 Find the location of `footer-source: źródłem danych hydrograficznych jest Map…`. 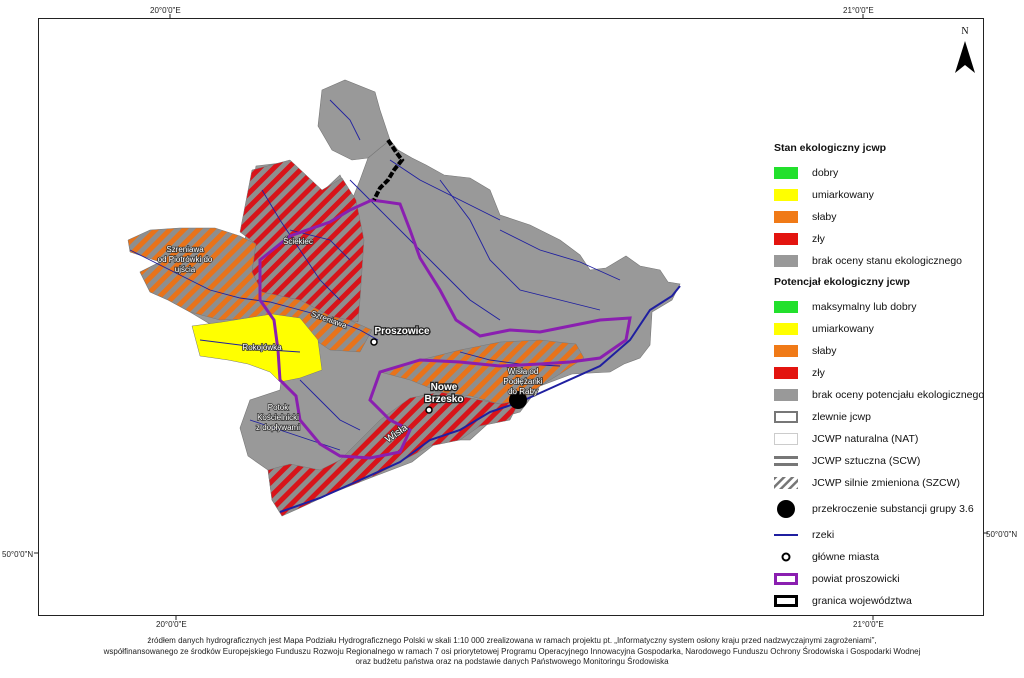

footer-source: źródłem danych hydrograficznych jest Map… is located at coordinates (512, 652).